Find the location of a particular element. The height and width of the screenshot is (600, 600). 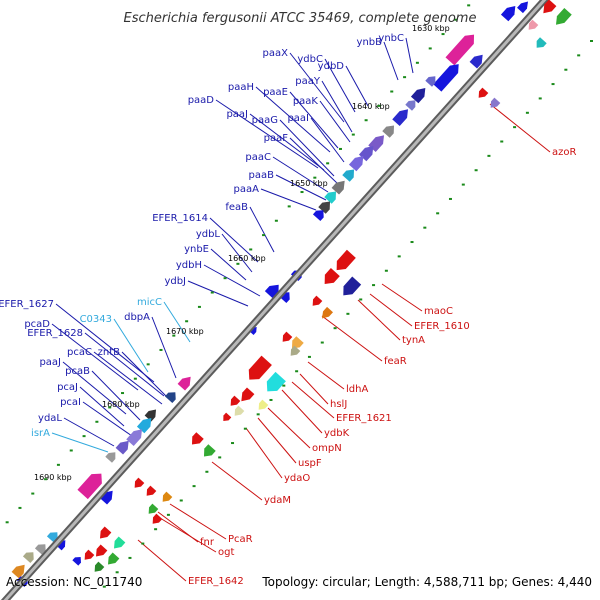

gene-label: EFER_1628 is located at coordinates (55, 333).